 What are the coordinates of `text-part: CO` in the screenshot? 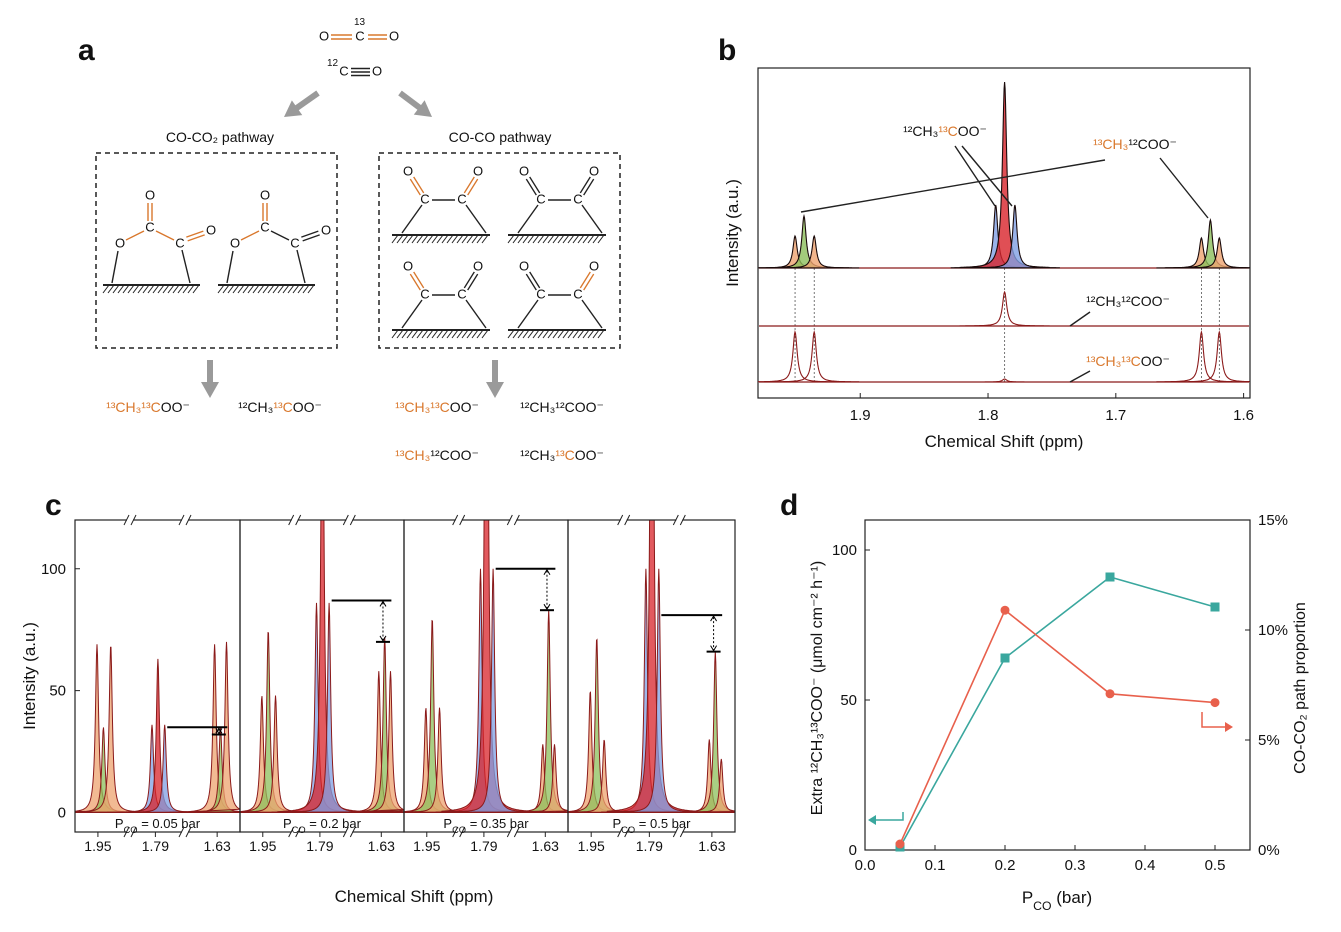 It's located at (628, 830).